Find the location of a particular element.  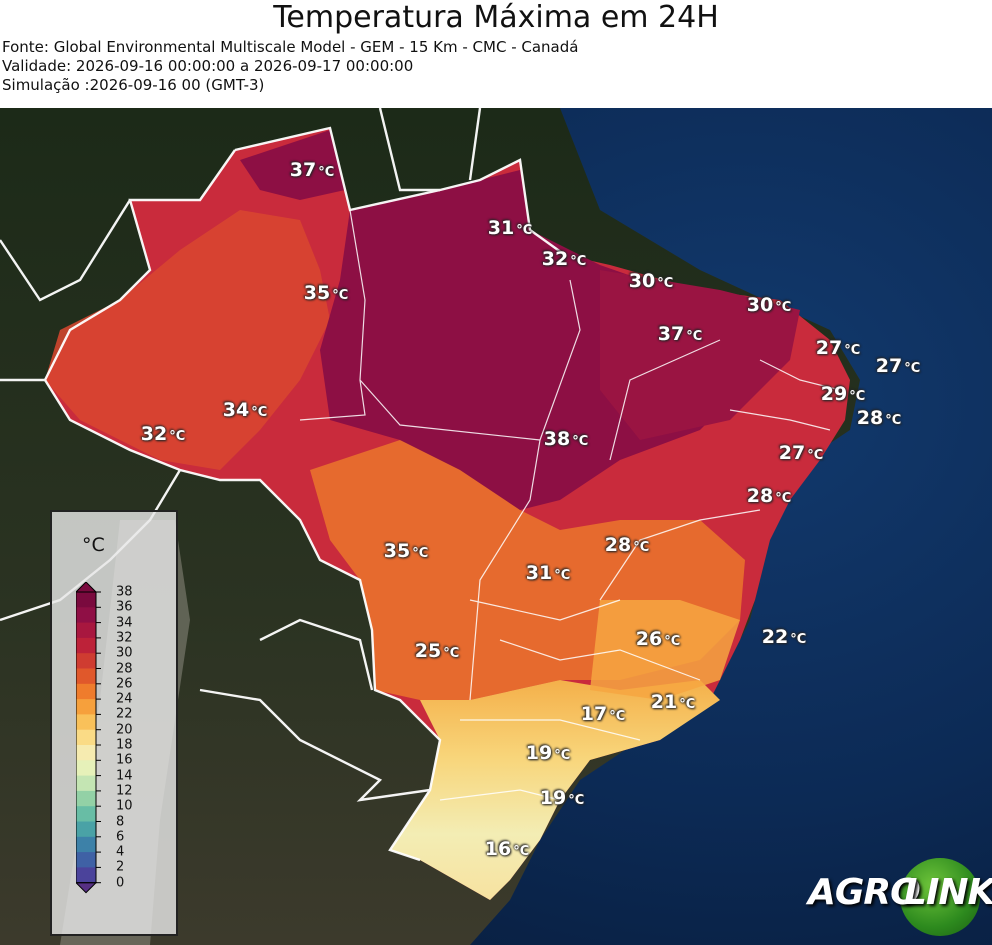

simulation-line: Simulação :2026-09-16 00 (GMT-3) is located at coordinates (133, 85).